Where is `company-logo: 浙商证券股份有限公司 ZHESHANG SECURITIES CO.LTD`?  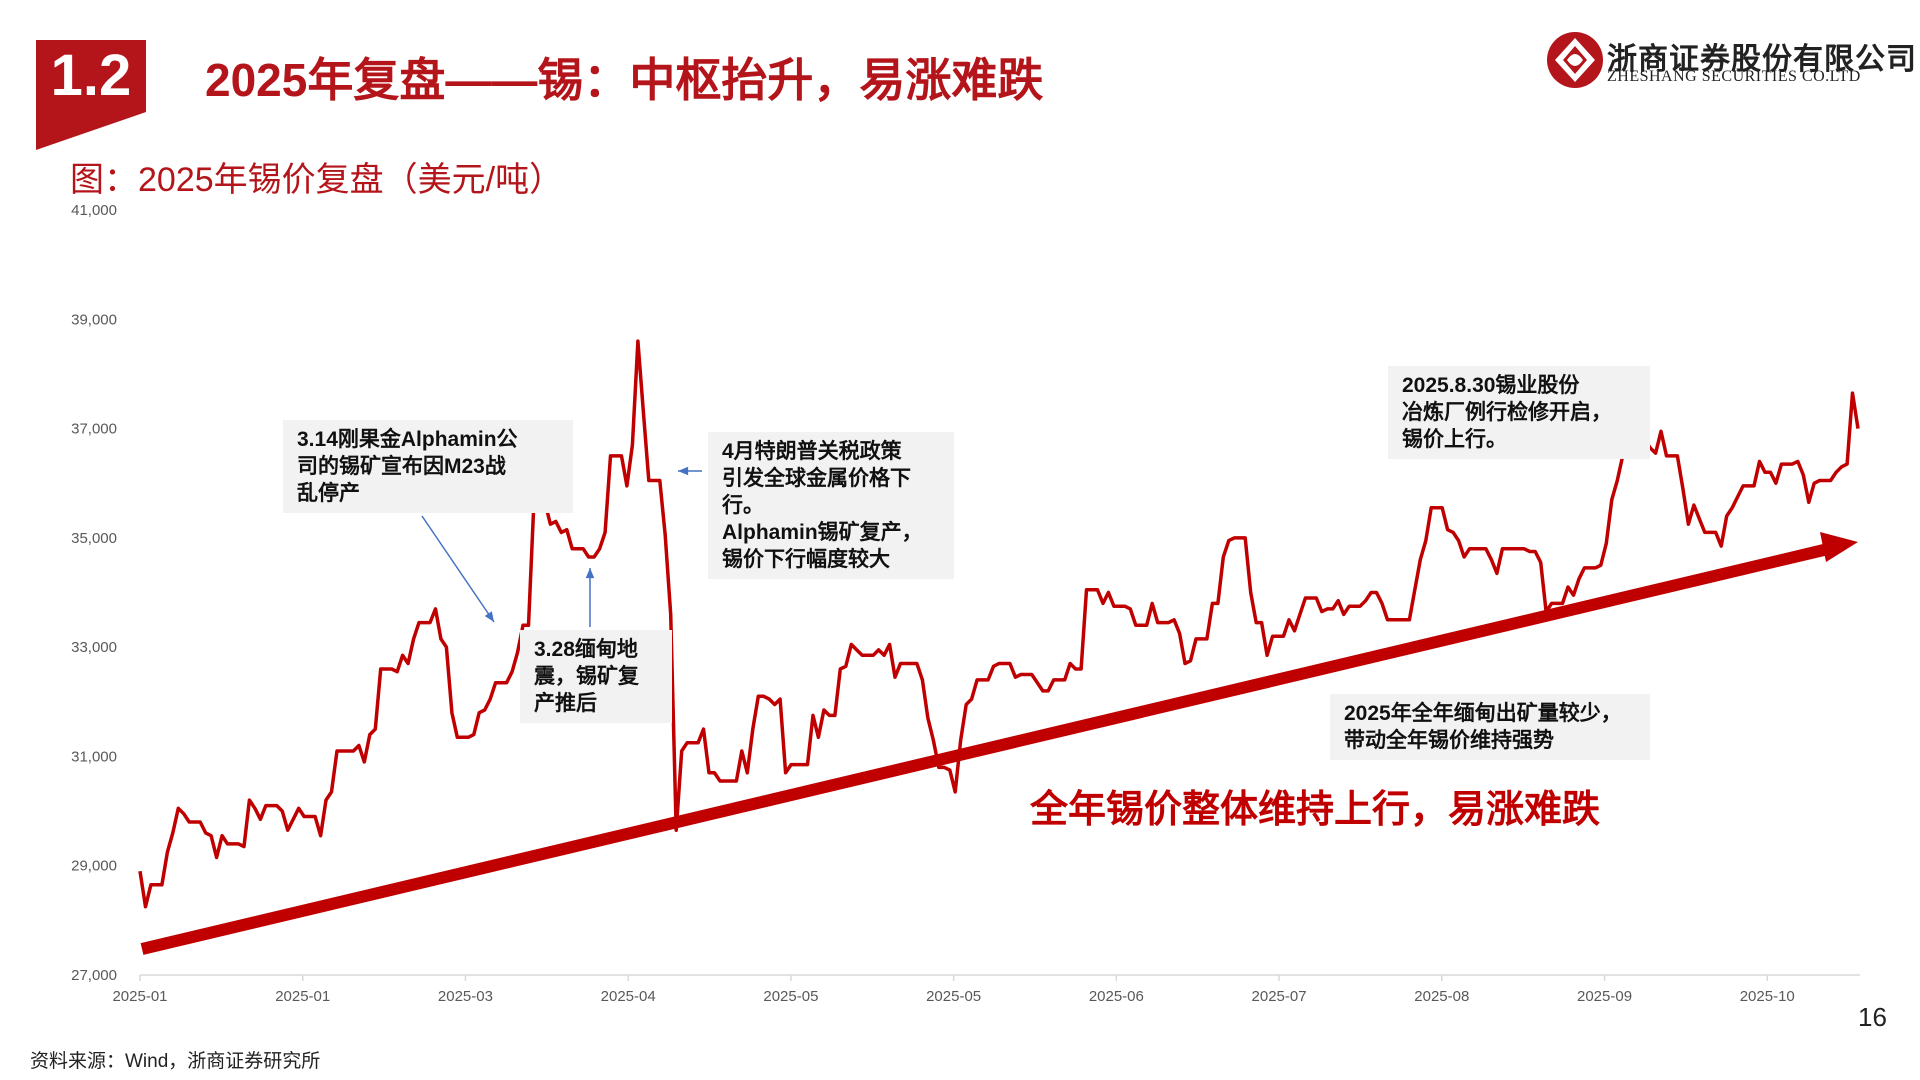 company-logo: 浙商证券股份有限公司 ZHESHANG SECURITIES CO.LTD is located at coordinates (1730, 60).